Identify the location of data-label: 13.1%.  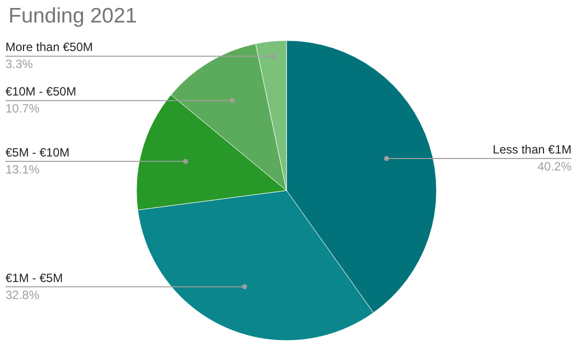
(23, 169).